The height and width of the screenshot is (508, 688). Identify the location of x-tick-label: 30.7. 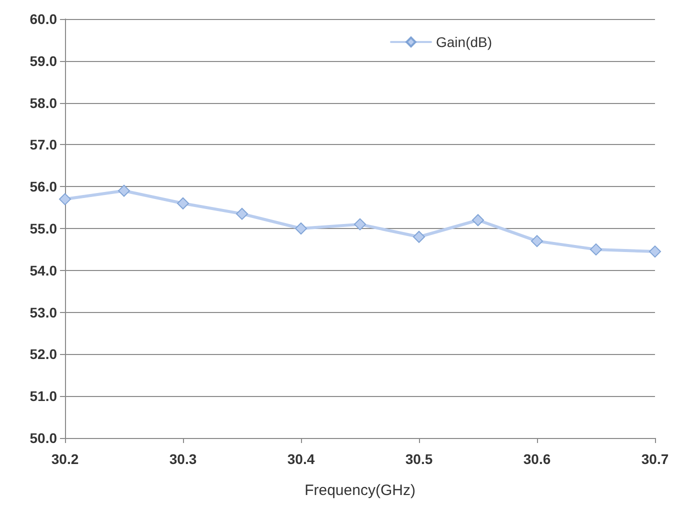
(655, 459).